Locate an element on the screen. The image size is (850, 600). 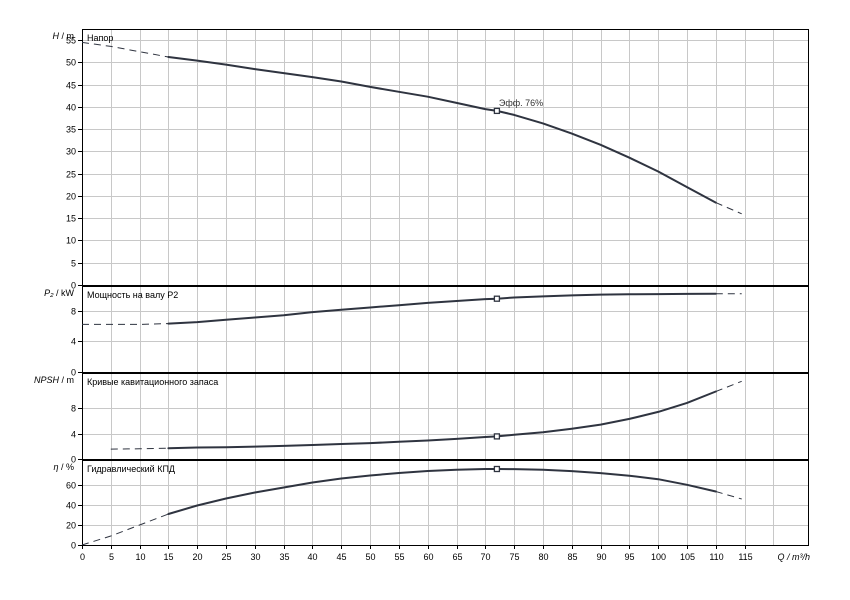
x-tick-label: 90 is located at coordinates (601, 557).